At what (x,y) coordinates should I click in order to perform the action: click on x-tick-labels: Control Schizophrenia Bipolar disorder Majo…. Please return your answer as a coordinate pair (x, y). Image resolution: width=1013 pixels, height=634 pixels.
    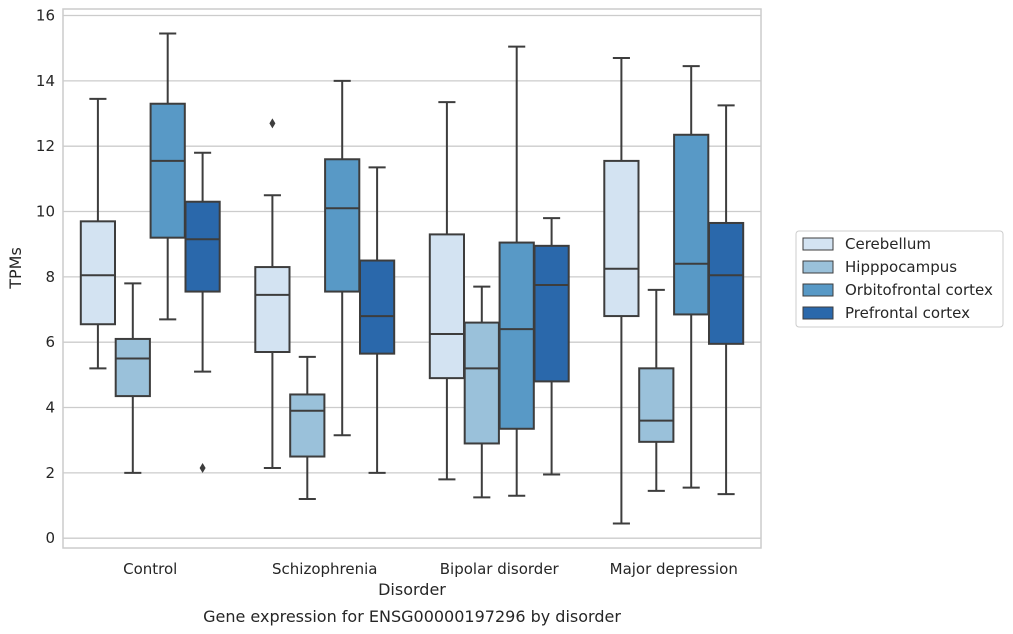
    Looking at the image, I should click on (430, 569).